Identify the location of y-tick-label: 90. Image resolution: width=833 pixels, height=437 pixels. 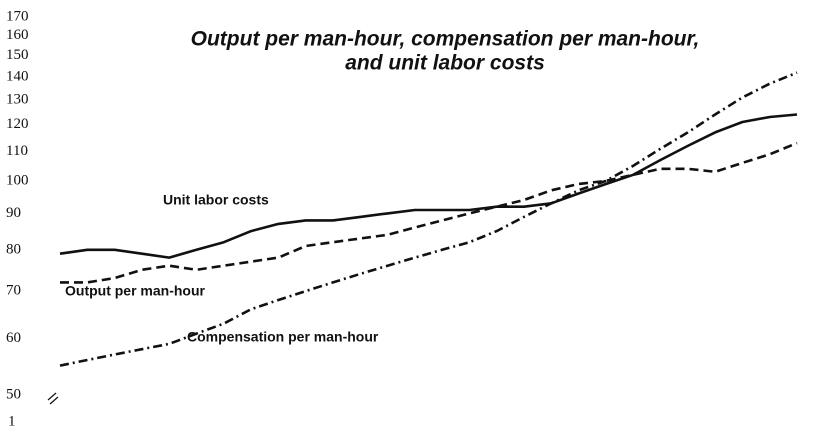
(13, 213).